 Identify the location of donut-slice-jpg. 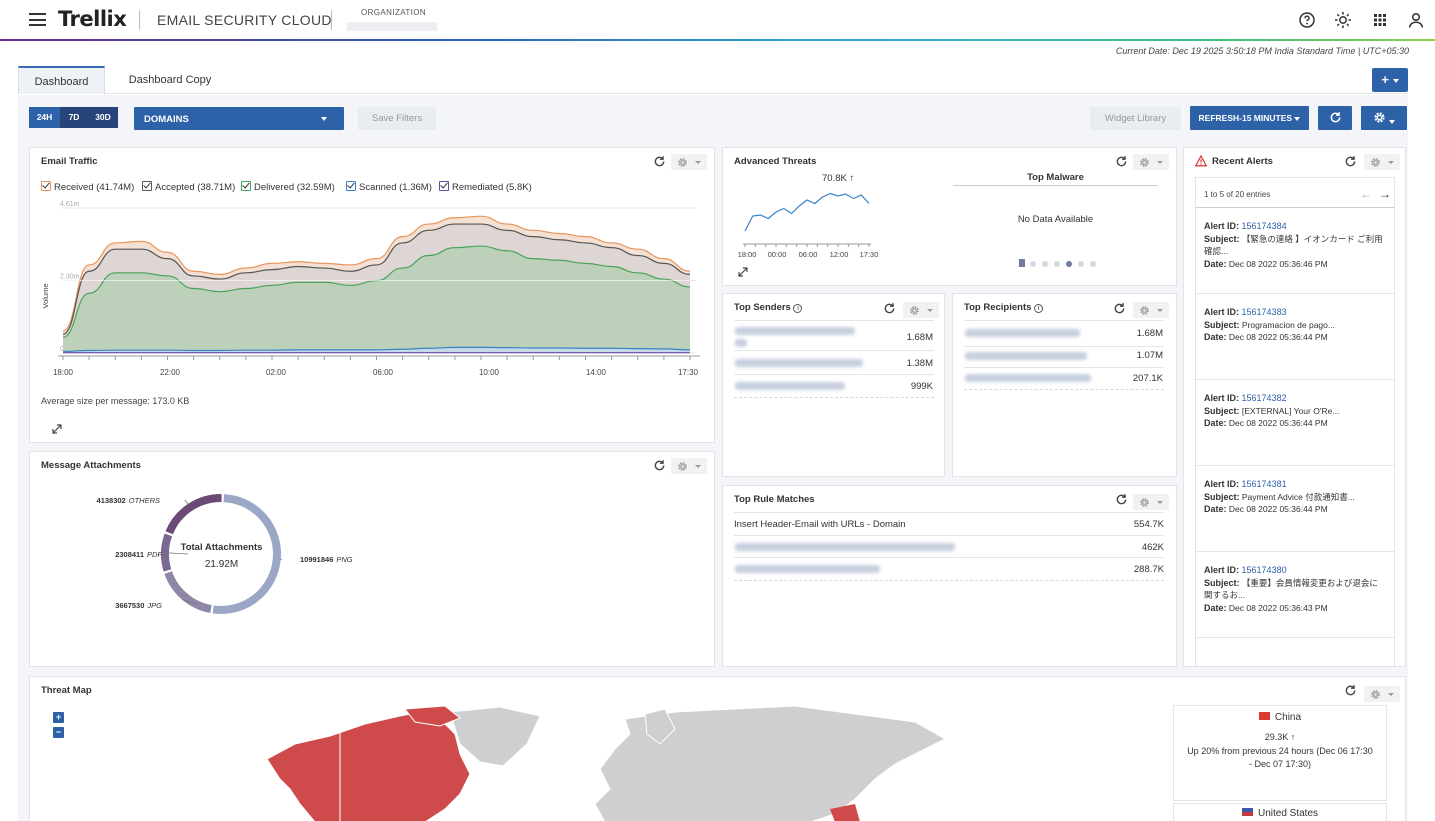
(188, 592).